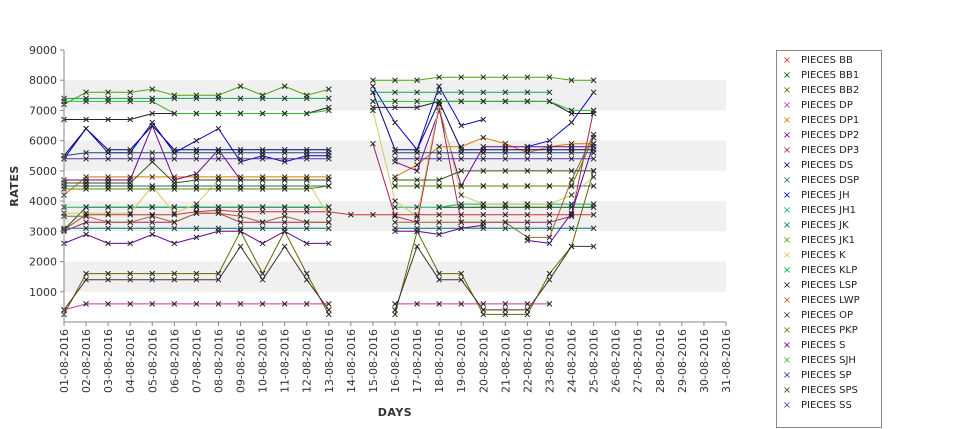 Image resolution: width=975 pixels, height=429 pixels. What do you see at coordinates (827, 105) in the screenshot?
I see `legend-label: PIECES DP` at bounding box center [827, 105].